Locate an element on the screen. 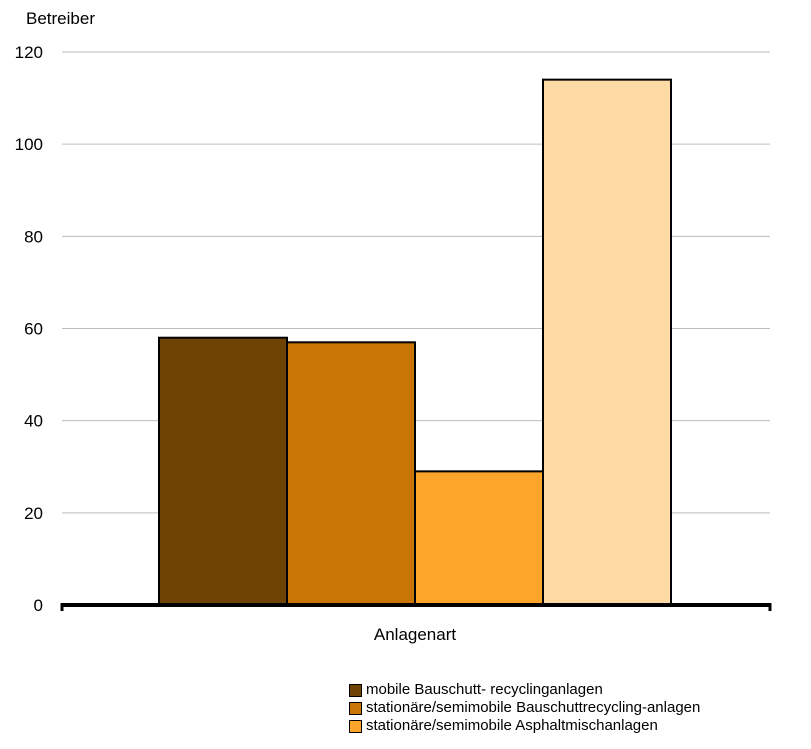 This screenshot has width=811, height=749. y-tick-label: 20 is located at coordinates (33, 513).